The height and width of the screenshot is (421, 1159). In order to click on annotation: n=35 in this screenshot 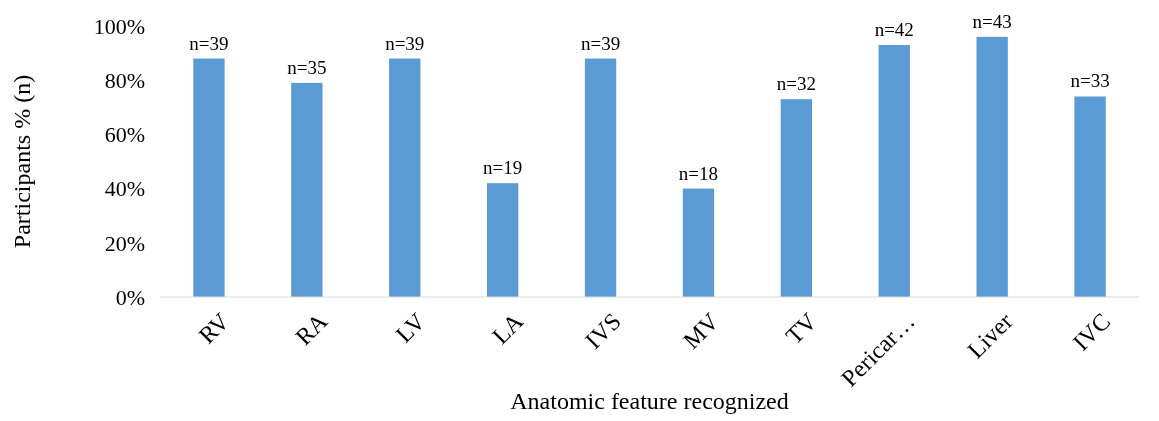, I will do `click(307, 67)`.